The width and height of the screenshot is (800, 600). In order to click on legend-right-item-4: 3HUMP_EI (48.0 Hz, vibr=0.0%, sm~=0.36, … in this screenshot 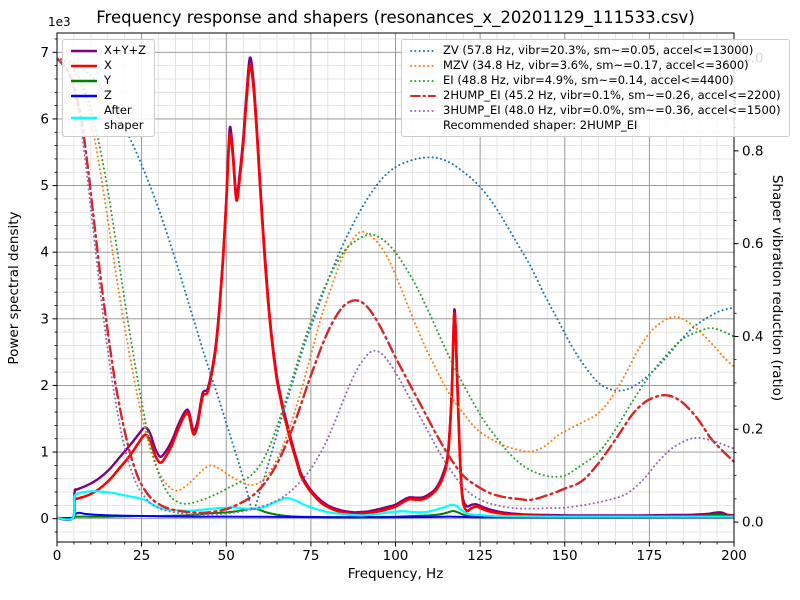, I will do `click(595, 110)`.